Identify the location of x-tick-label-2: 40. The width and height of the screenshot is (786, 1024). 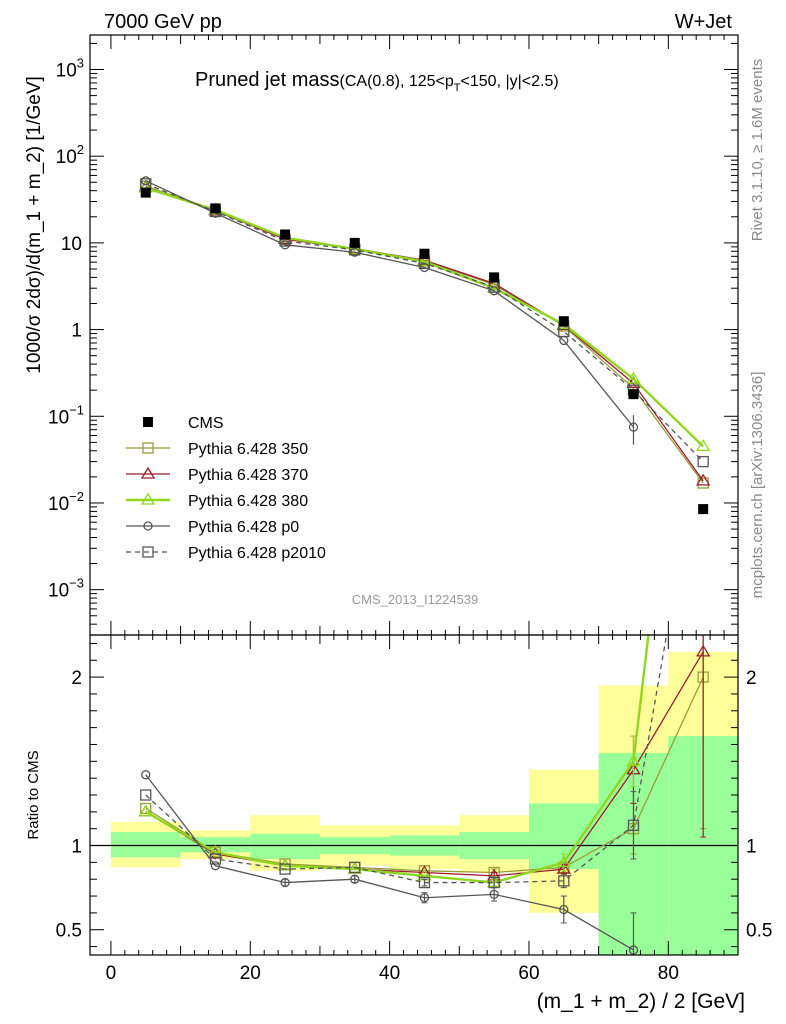
(389, 973).